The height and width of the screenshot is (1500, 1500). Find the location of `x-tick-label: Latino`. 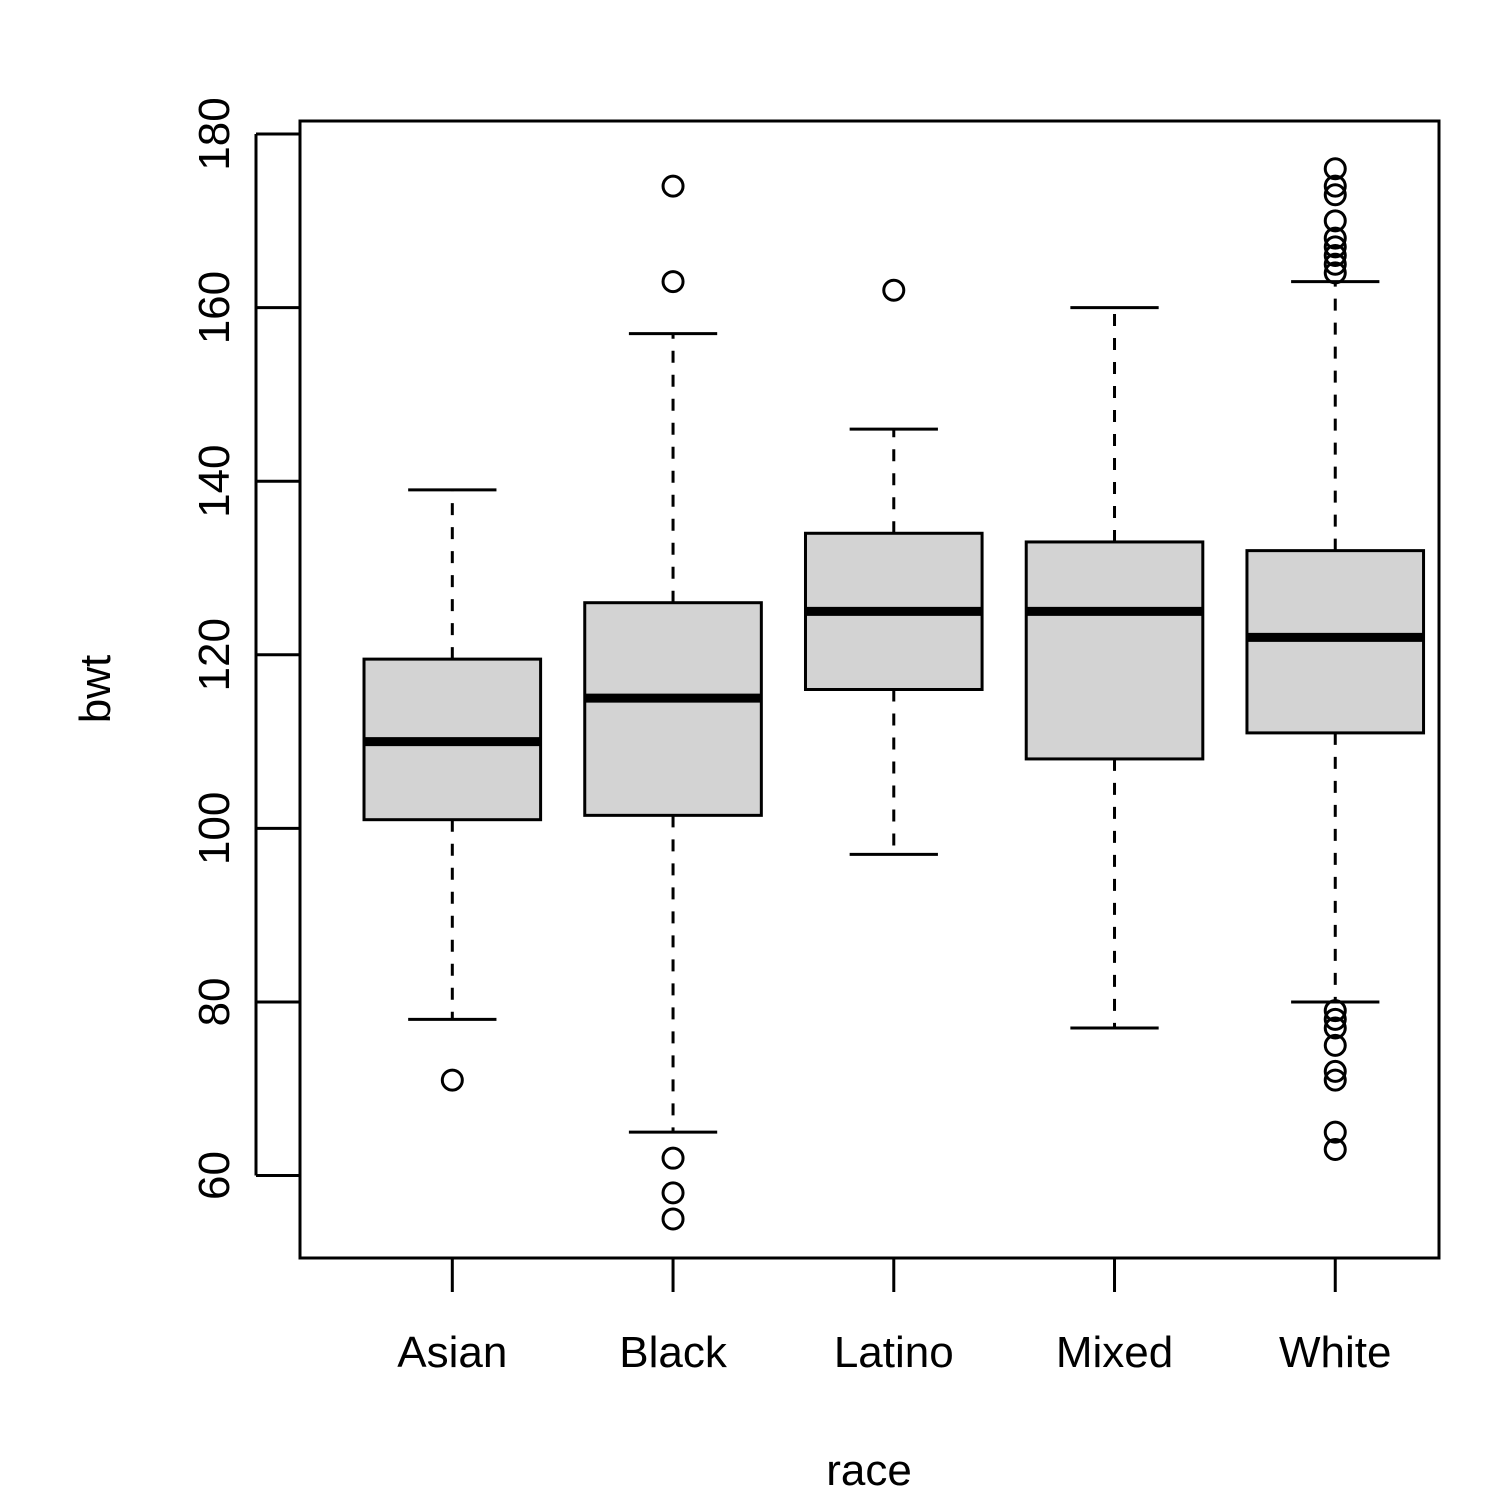

x-tick-label: Latino is located at coordinates (894, 1352).